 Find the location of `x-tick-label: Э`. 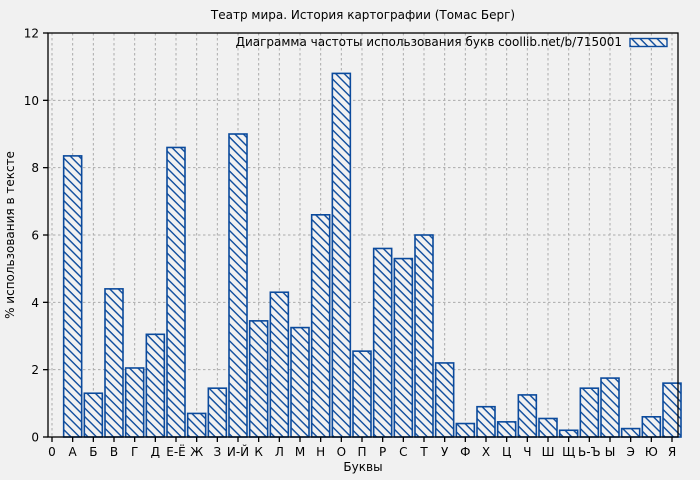

x-tick-label: Э is located at coordinates (630, 452).